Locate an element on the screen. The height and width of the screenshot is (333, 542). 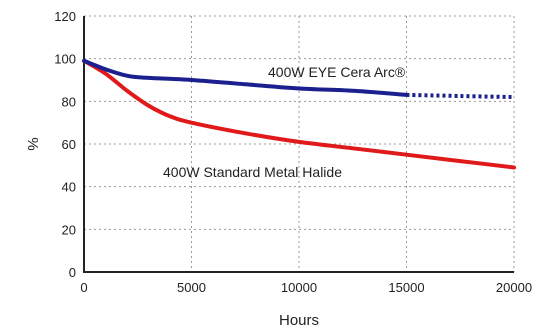
x-axis-title: Hours is located at coordinates (299, 320).